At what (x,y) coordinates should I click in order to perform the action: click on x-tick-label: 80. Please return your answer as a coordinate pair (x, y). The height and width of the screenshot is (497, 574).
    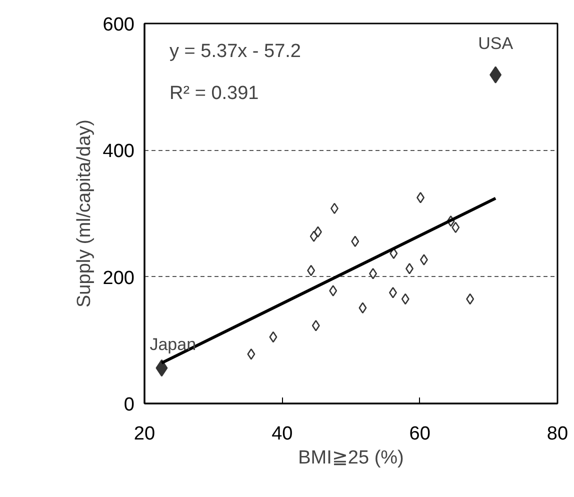
    Looking at the image, I should click on (557, 434).